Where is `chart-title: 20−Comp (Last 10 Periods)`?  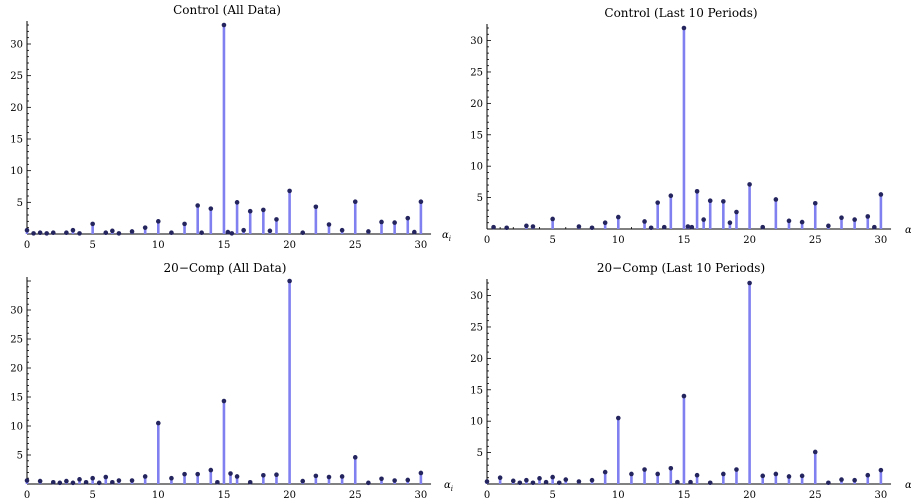
chart-title: 20−Comp (Last 10 Periods) is located at coordinates (681, 268).